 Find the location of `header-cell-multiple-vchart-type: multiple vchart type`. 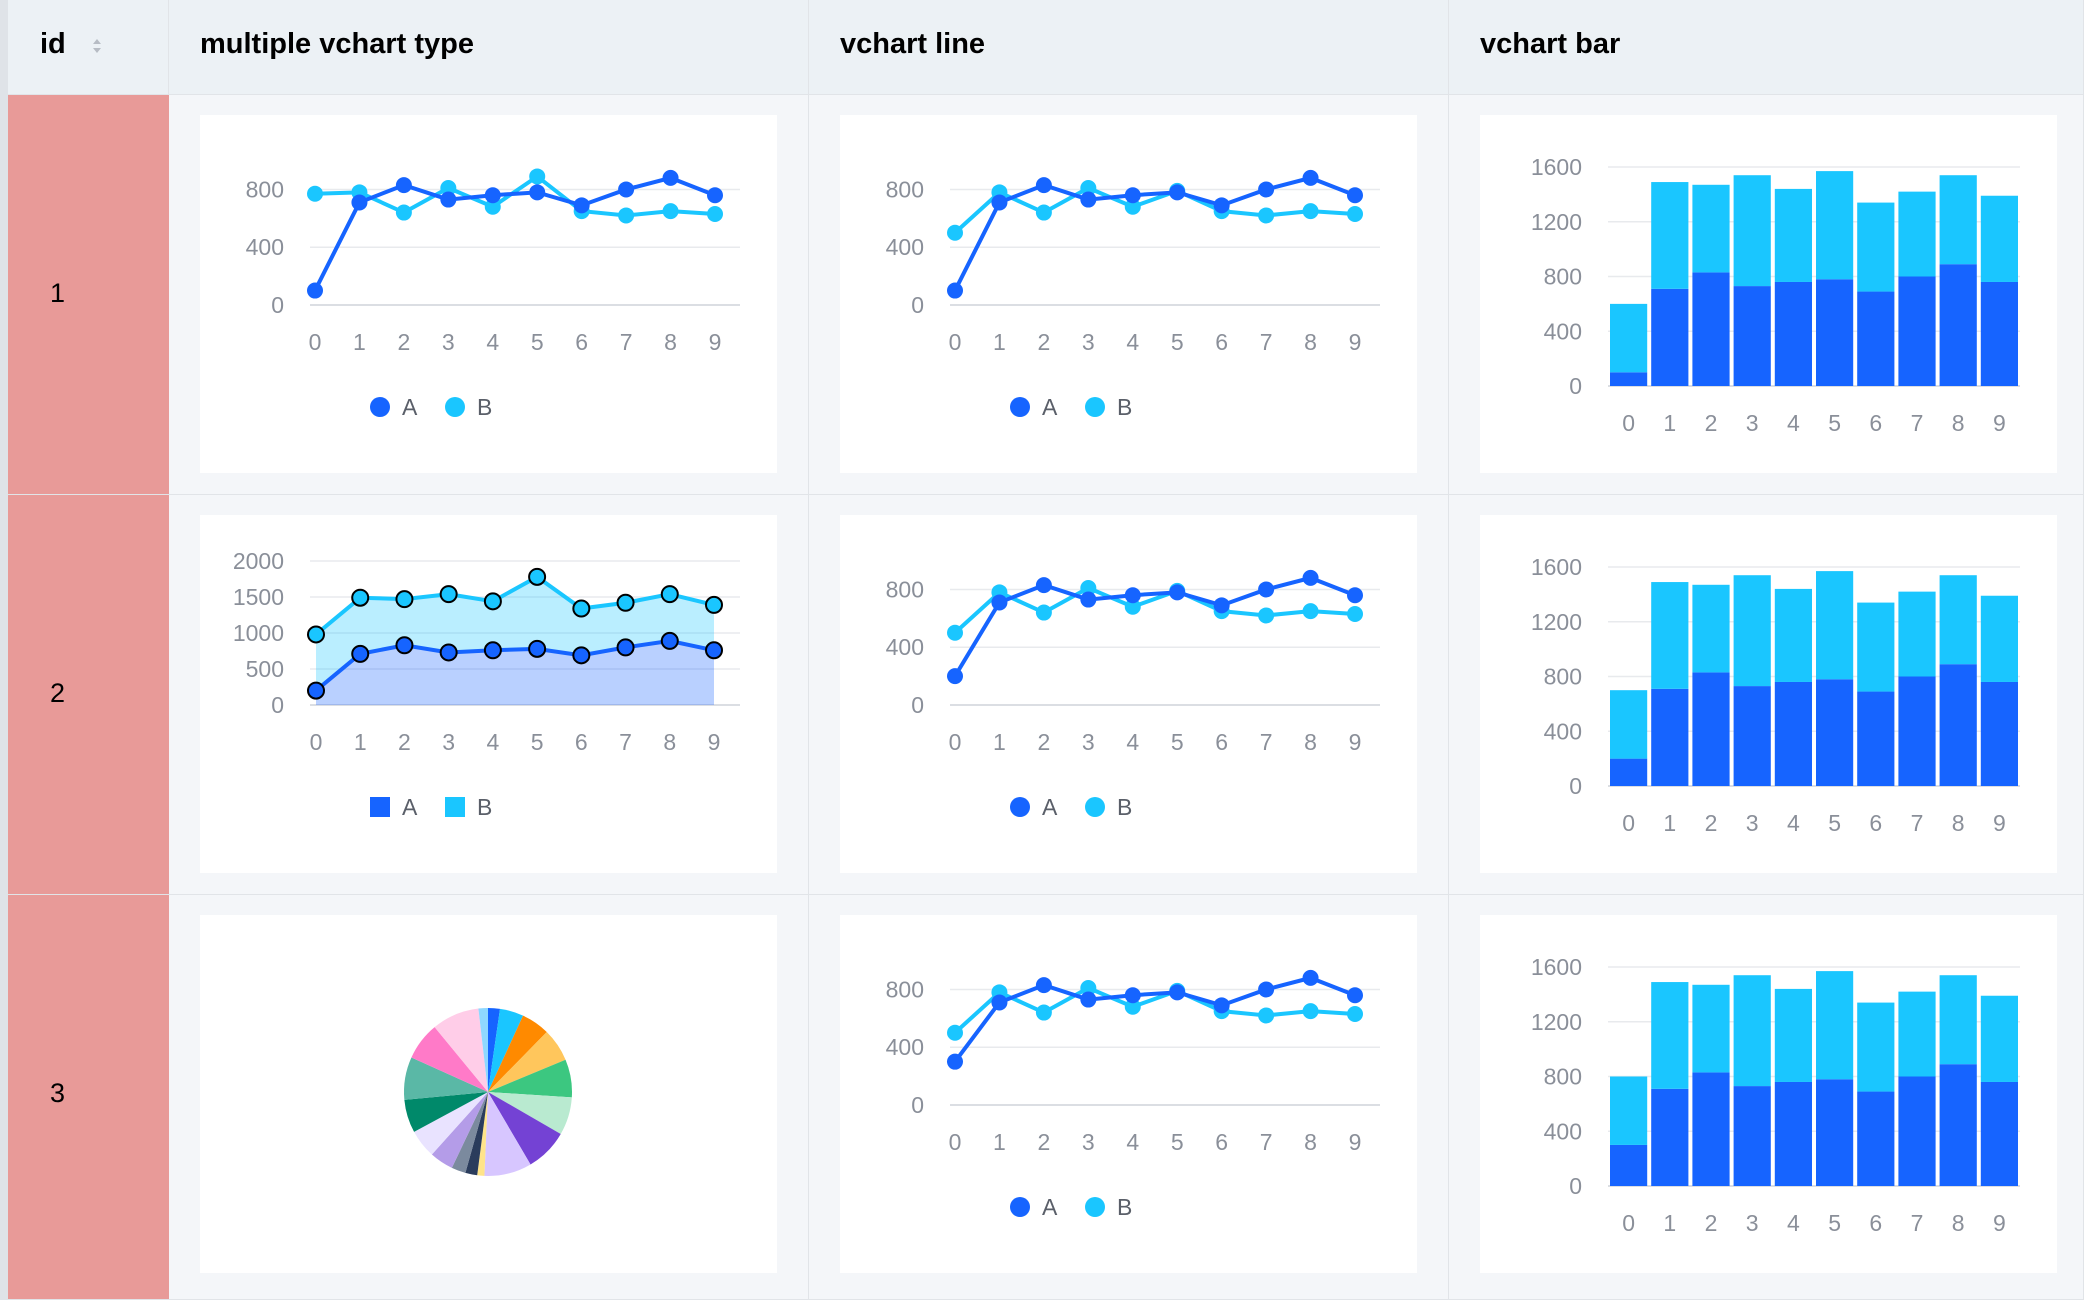

header-cell-multiple-vchart-type: multiple vchart type is located at coordinates (489, 47).